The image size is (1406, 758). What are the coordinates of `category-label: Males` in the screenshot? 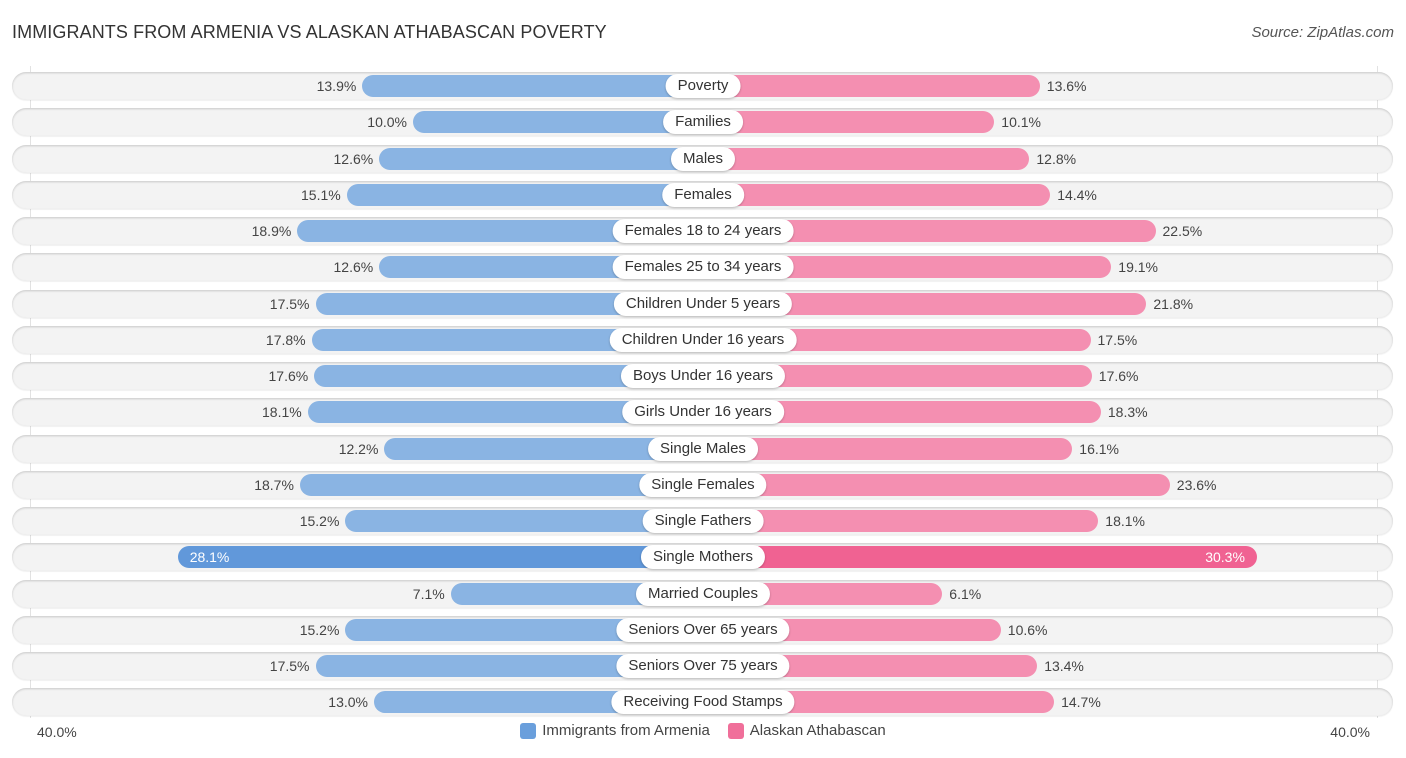 It's located at (703, 158).